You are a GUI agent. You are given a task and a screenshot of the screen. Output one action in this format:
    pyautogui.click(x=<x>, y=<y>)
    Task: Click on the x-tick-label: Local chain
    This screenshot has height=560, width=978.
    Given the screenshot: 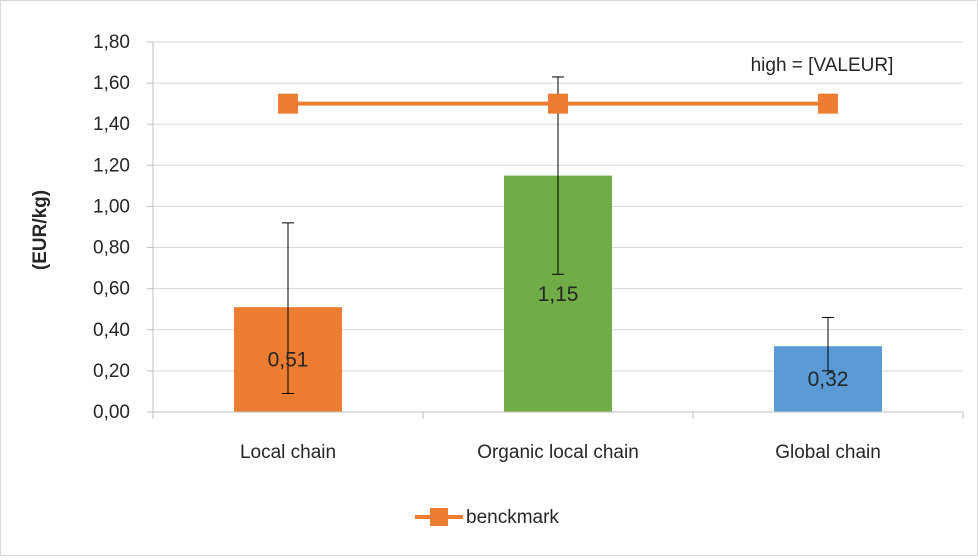 What is the action you would take?
    pyautogui.click(x=288, y=452)
    